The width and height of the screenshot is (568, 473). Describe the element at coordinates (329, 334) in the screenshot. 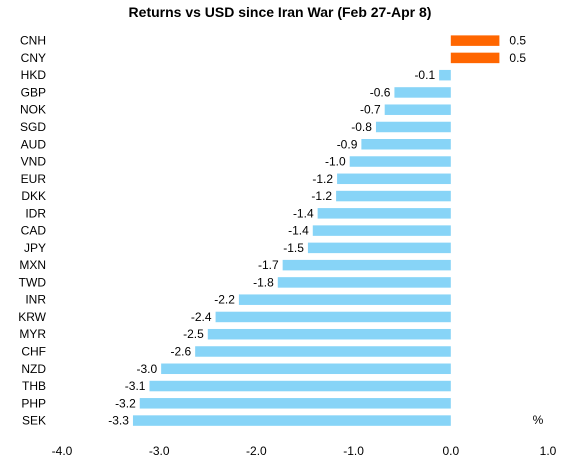

I see `bar-myr` at that location.